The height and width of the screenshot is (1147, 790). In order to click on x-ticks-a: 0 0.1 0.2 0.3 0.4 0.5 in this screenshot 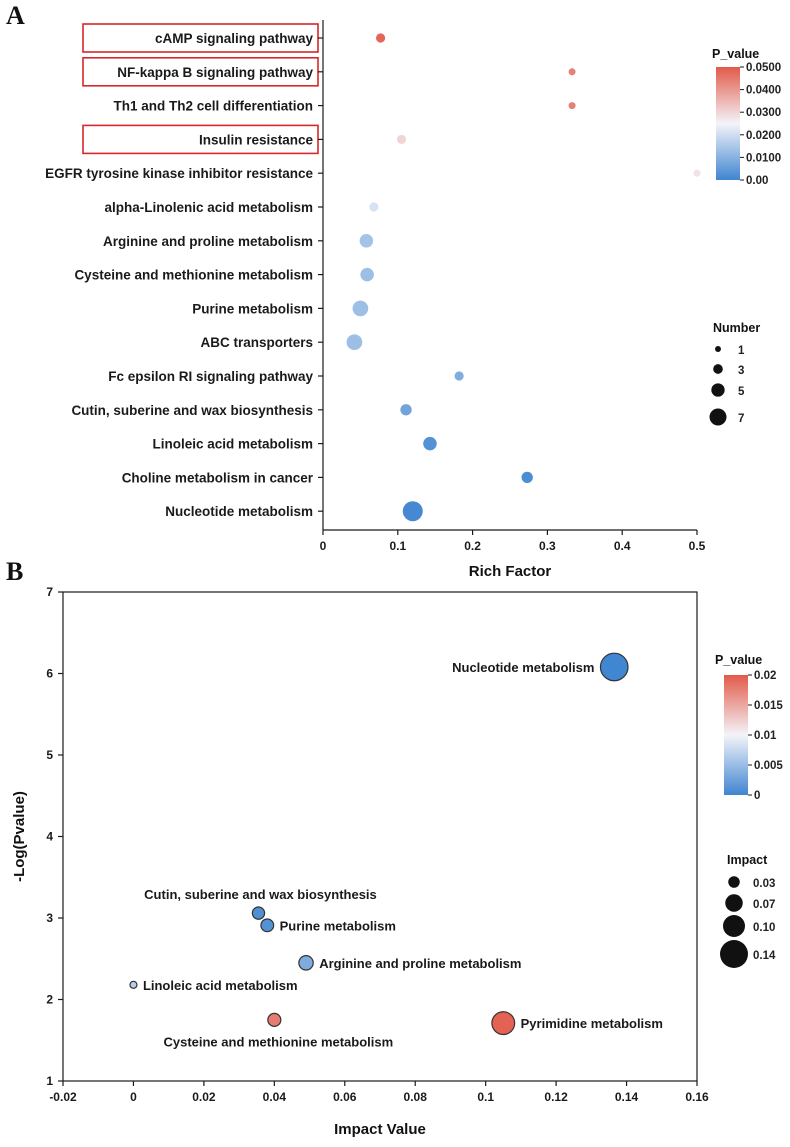, I will do `click(513, 541)`.